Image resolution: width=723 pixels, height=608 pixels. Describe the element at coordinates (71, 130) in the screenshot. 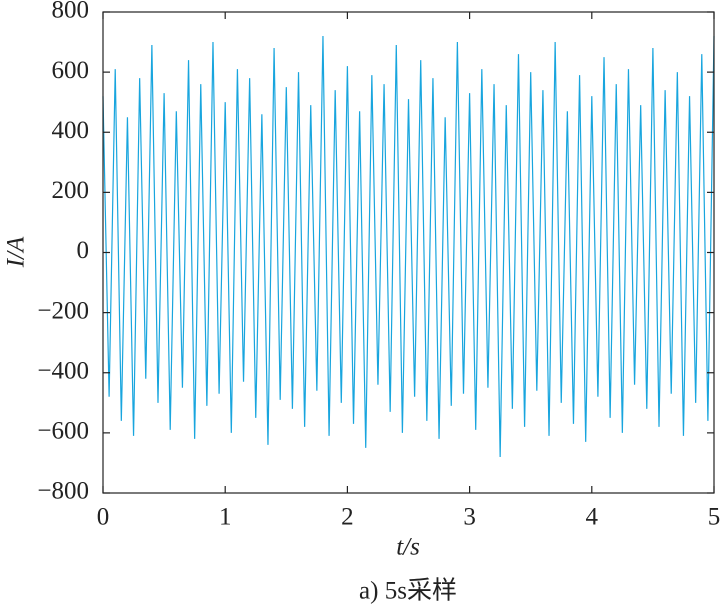

I see `y-tick-label: 400` at that location.